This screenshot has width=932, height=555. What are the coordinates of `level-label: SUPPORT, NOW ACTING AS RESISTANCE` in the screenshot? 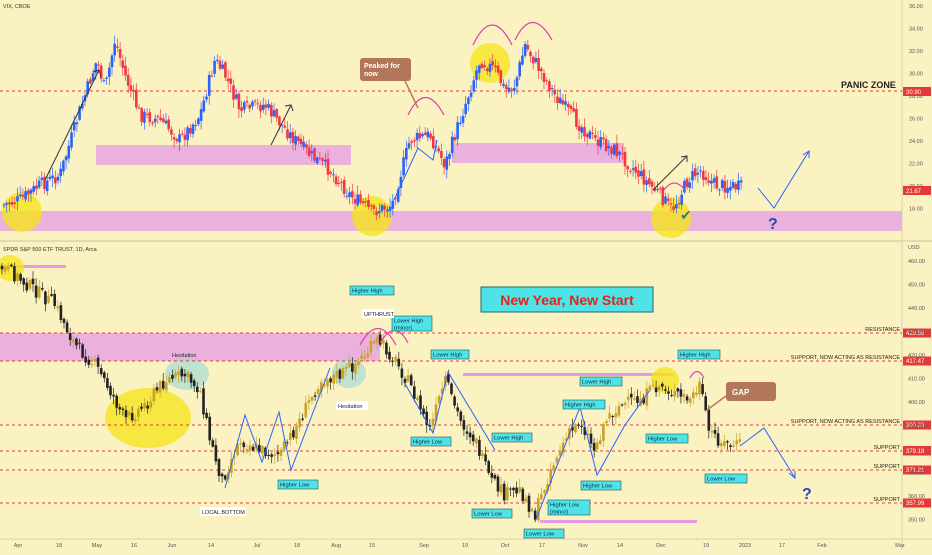 It's located at (846, 422).